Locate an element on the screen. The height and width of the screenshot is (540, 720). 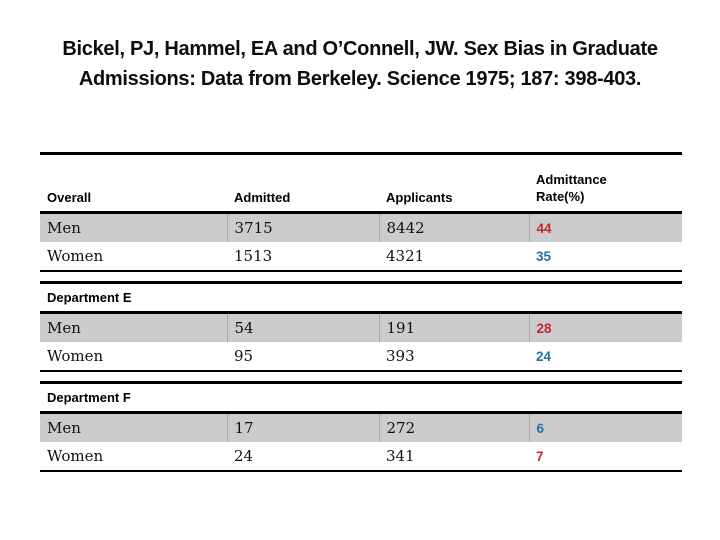
section-label: Department E is located at coordinates (361, 298).